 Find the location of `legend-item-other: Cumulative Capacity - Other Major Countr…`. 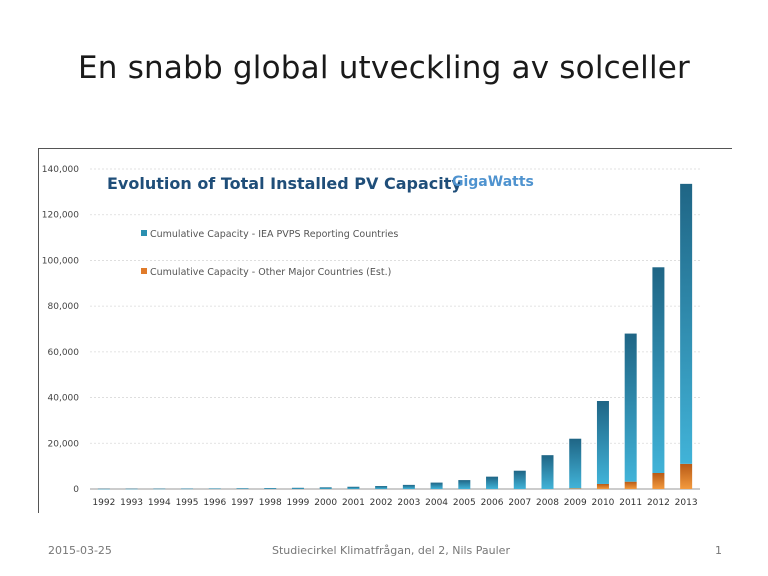

legend-item-other: Cumulative Capacity - Other Major Countr… is located at coordinates (266, 272).